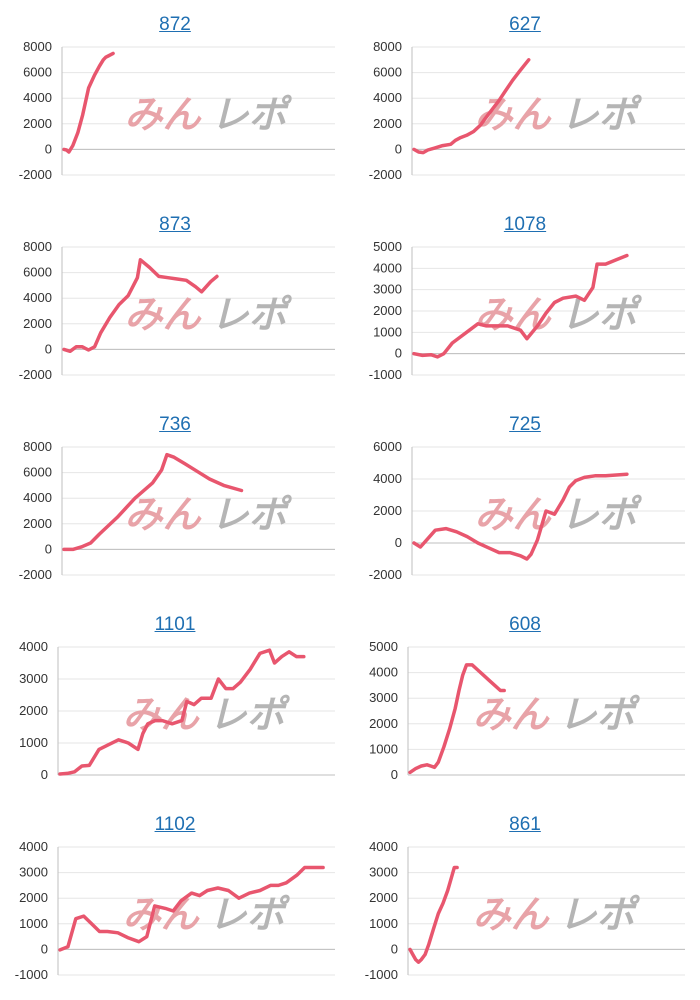 This screenshot has width=700, height=1000. I want to click on chart-title-link: 725, so click(525, 424).